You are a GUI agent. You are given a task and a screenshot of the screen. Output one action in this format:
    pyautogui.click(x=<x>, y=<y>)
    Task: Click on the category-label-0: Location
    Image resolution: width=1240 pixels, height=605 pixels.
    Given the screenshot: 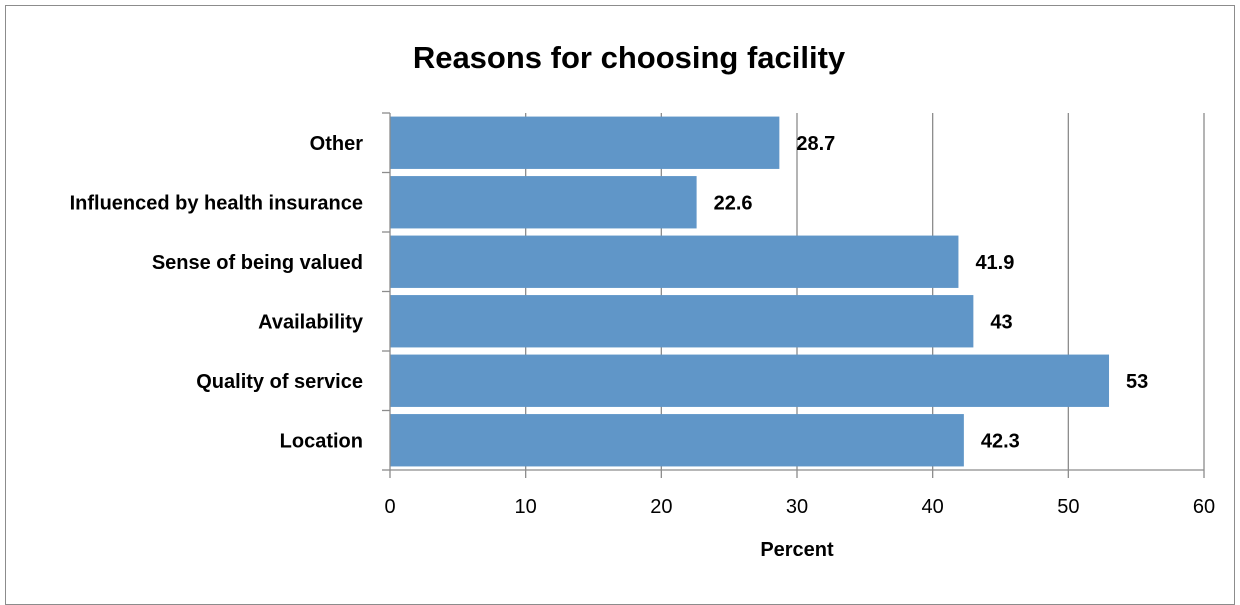 What is the action you would take?
    pyautogui.click(x=321, y=441)
    